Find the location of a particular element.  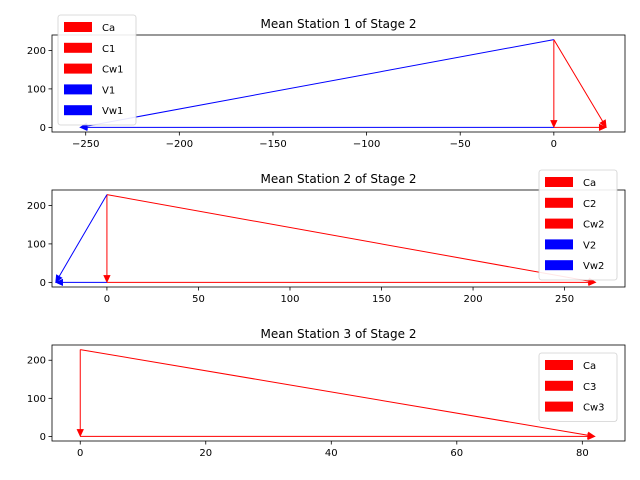

legend-entry-v1: V1 is located at coordinates (89, 90).